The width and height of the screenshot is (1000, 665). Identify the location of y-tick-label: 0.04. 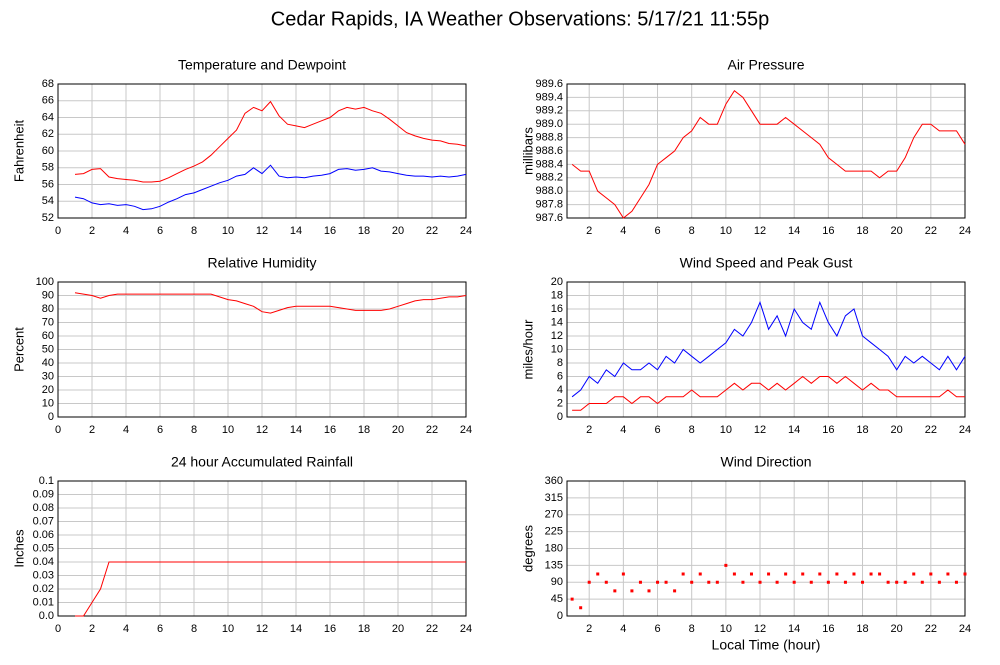
(43, 562).